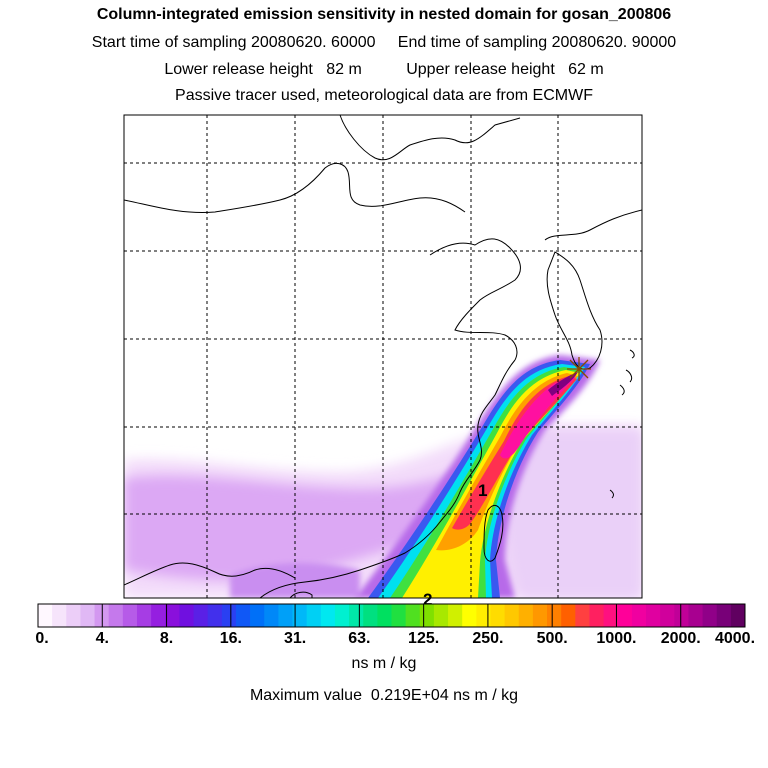  What do you see at coordinates (42, 638) in the screenshot?
I see `colorbar-tick-label: 0.` at bounding box center [42, 638].